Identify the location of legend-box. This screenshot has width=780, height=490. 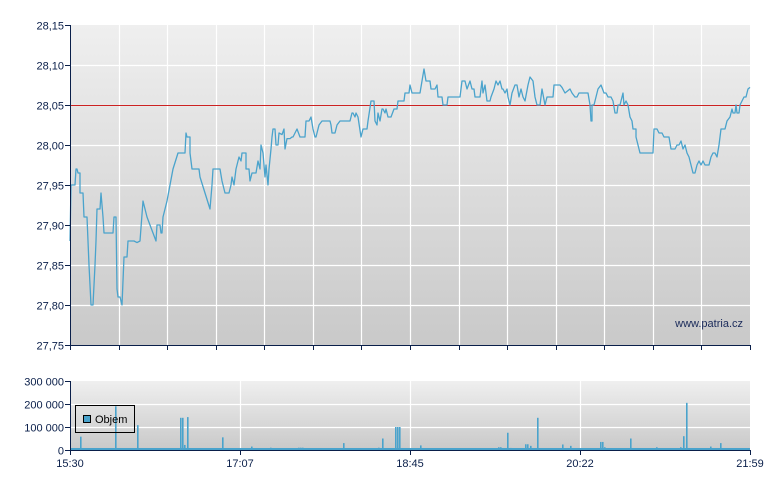
(105, 419).